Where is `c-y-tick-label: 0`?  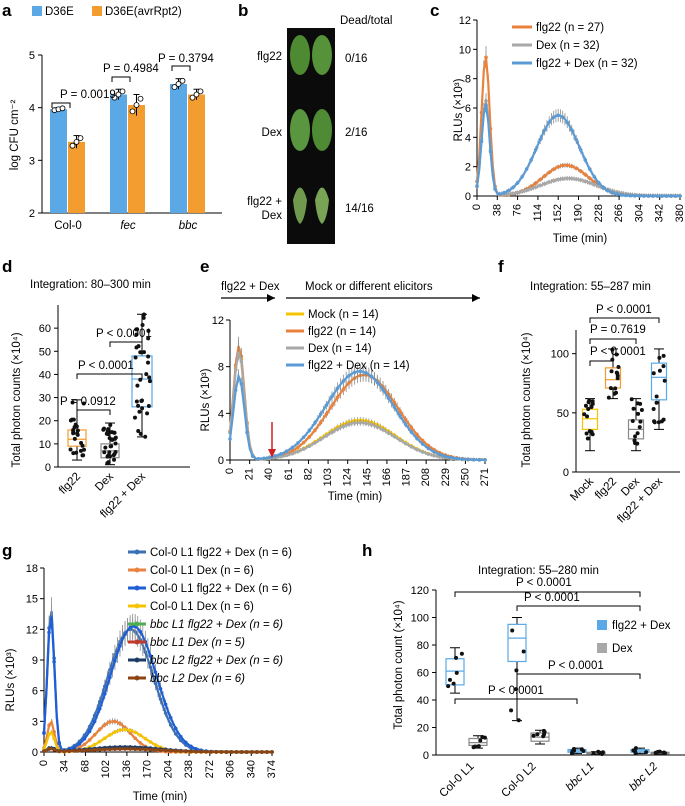 c-y-tick-label: 0 is located at coordinates (468, 197).